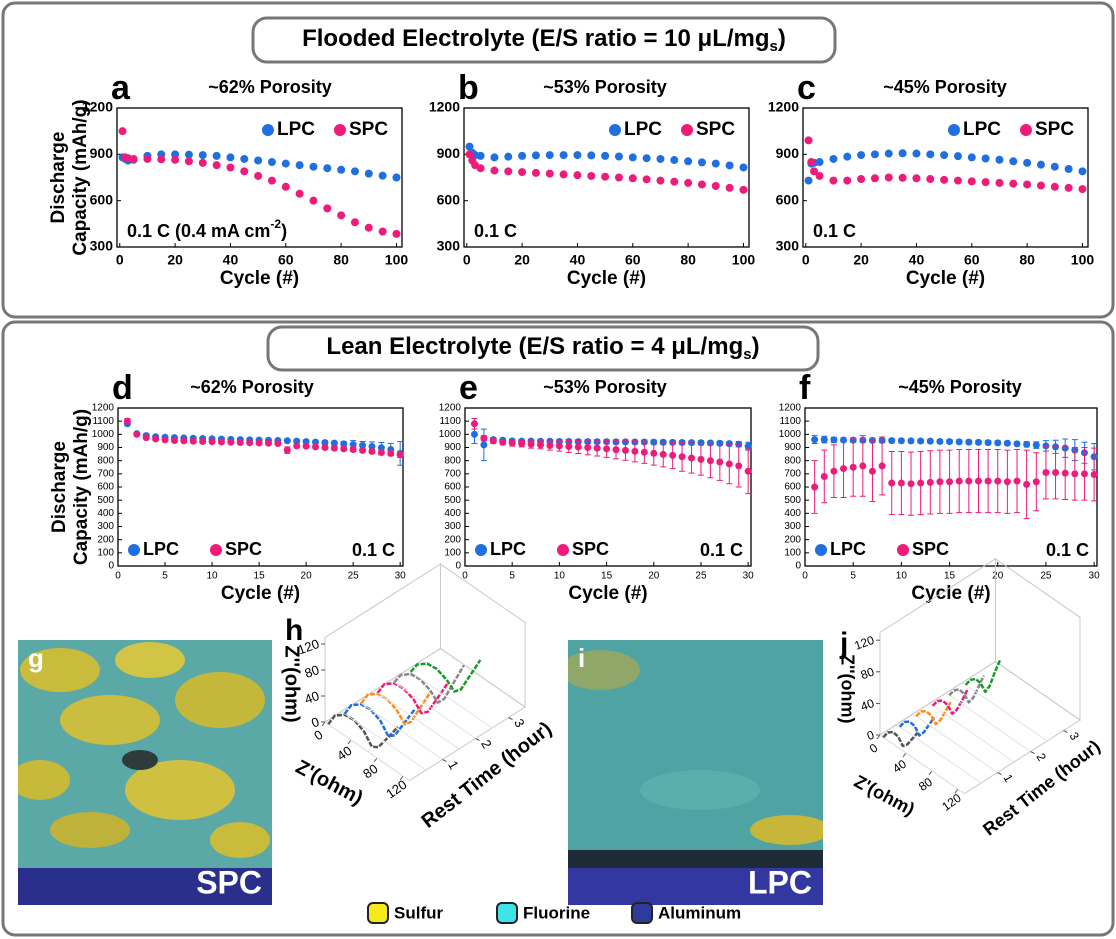 Image resolution: width=1116 pixels, height=939 pixels. I want to click on section-title-subscript: s, so click(774, 46).